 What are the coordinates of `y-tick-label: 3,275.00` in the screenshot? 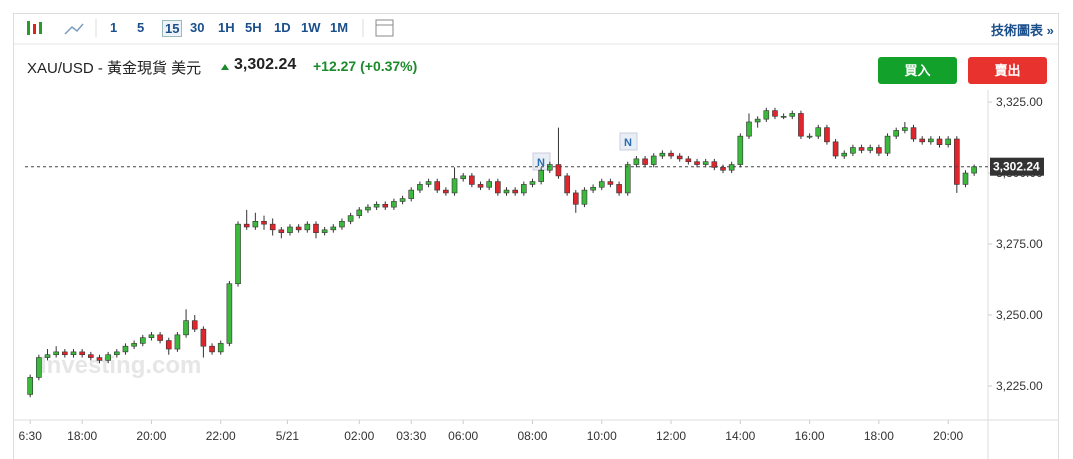 It's located at (1019, 244).